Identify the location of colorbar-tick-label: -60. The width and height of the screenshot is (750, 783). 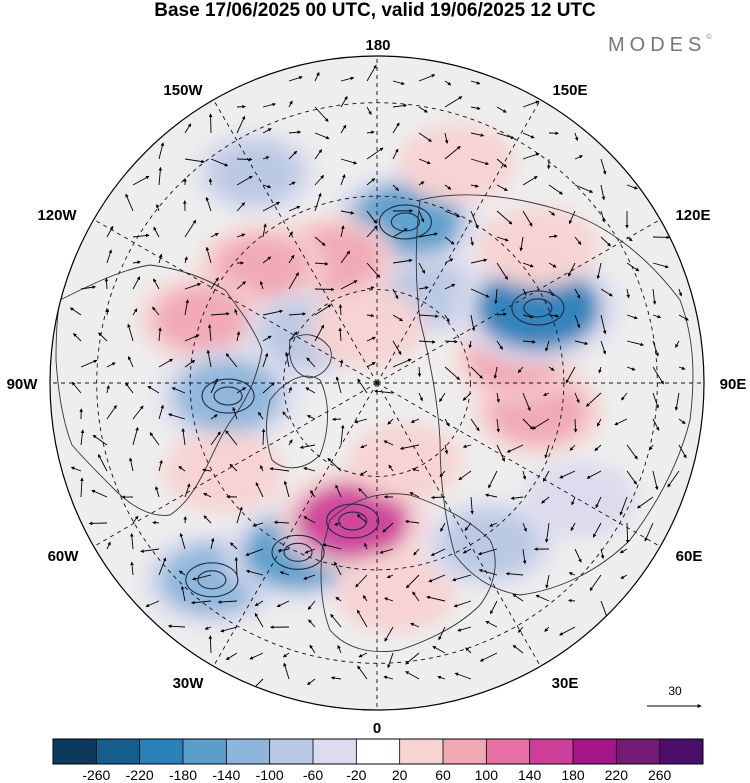
(313, 775).